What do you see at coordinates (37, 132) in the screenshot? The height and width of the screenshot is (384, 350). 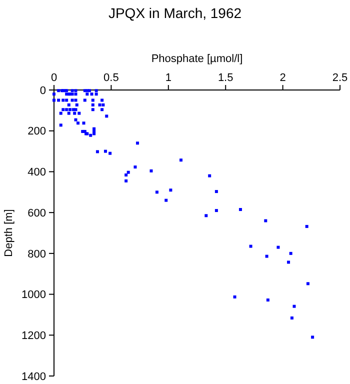 I see `y-tick-label: 200` at bounding box center [37, 132].